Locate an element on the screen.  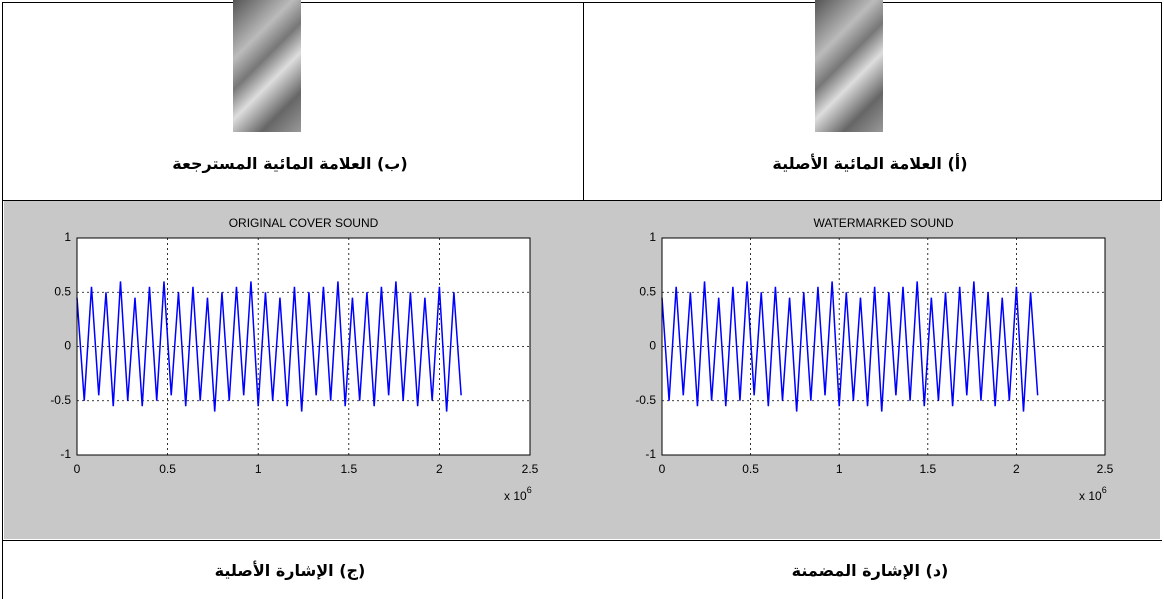
chart-title: WATERMARKED SOUND is located at coordinates (883, 223).